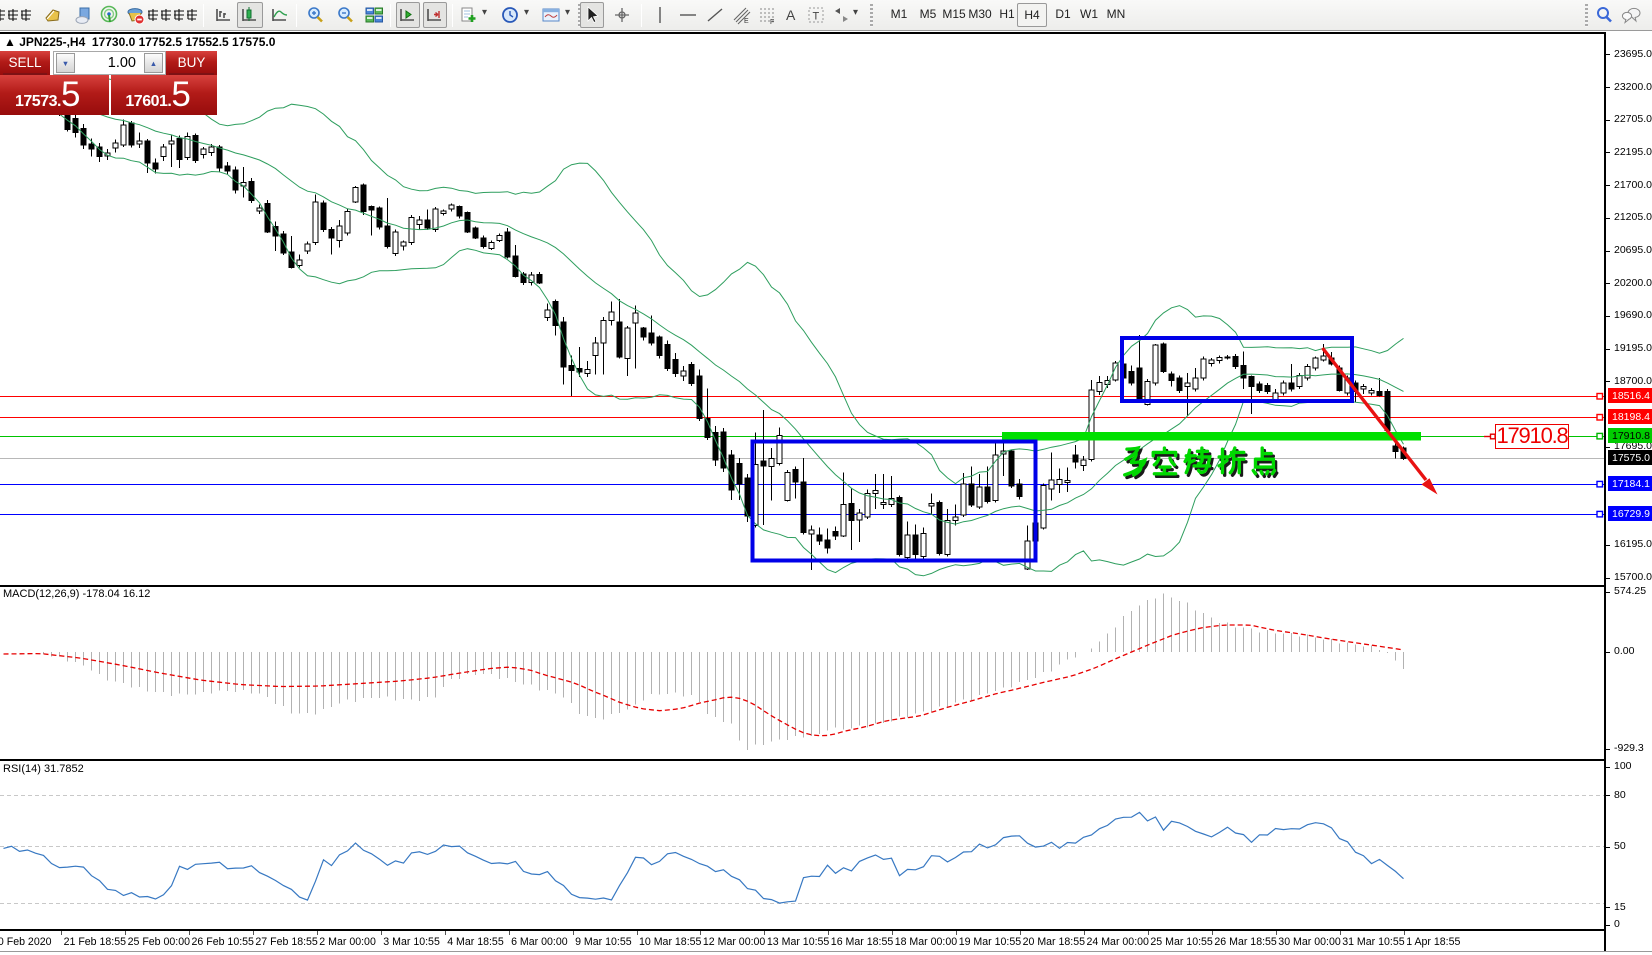 The height and width of the screenshot is (955, 1652). Describe the element at coordinates (791, 15) in the screenshot. I see `svg-text: A` at that location.